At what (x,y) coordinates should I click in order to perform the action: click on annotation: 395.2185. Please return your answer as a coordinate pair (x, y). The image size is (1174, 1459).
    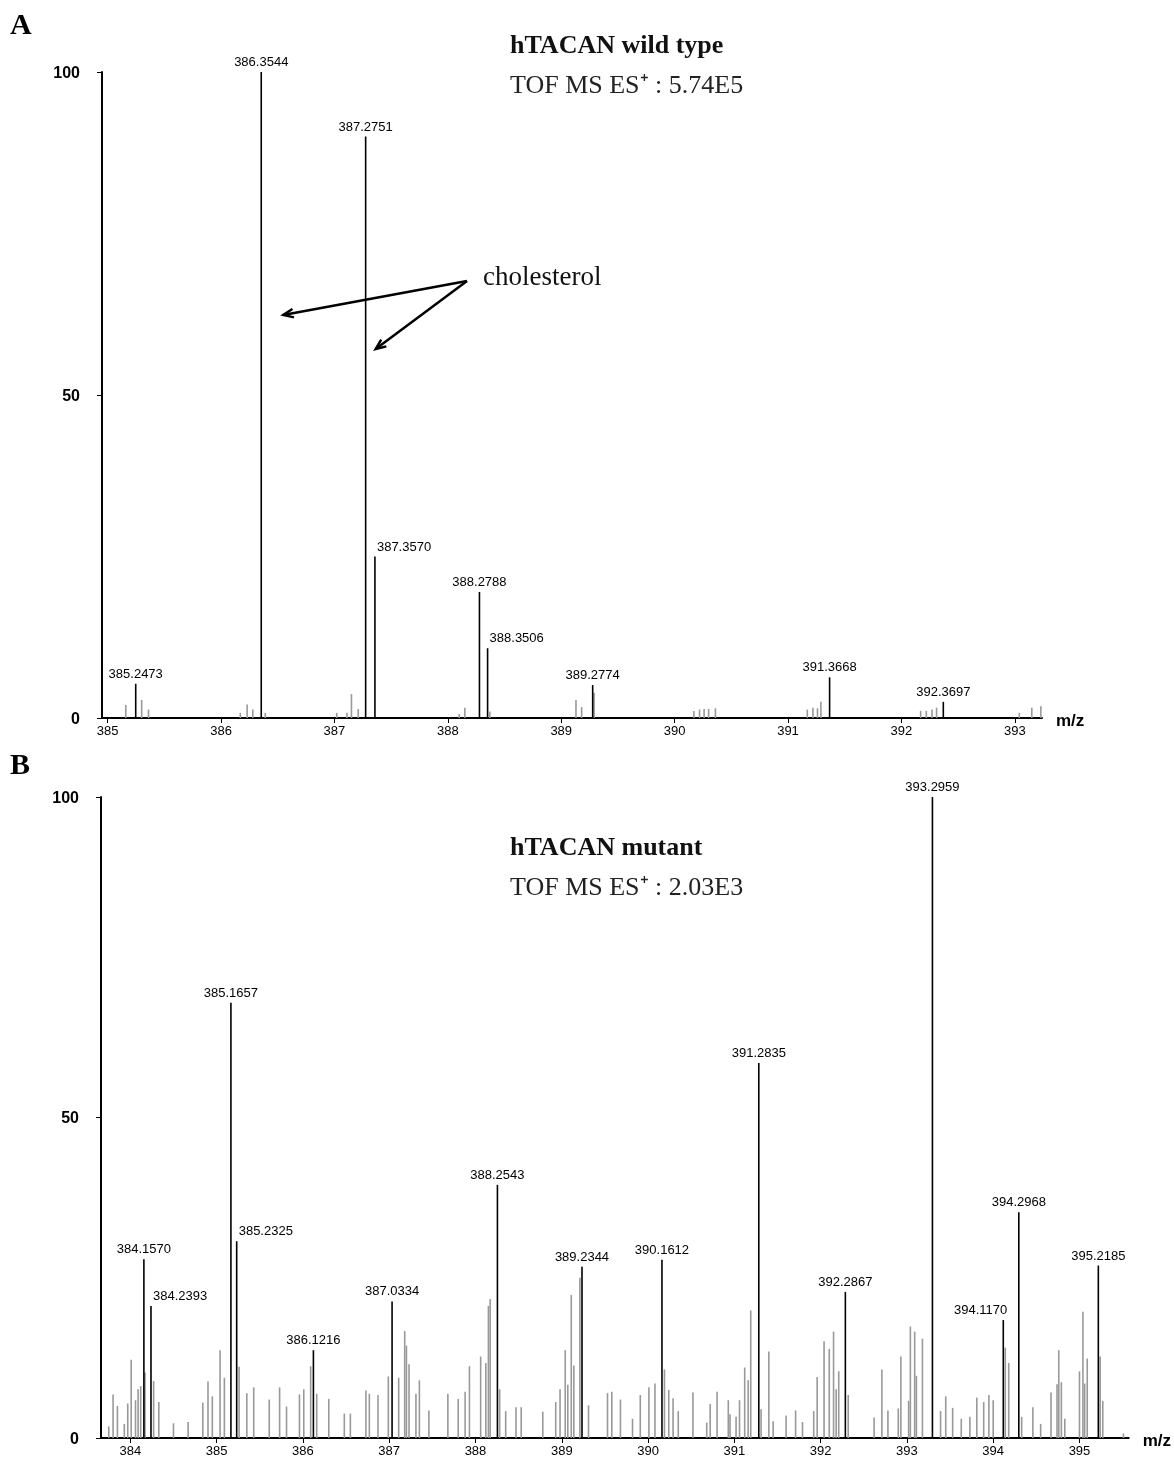
    Looking at the image, I should click on (1098, 1255).